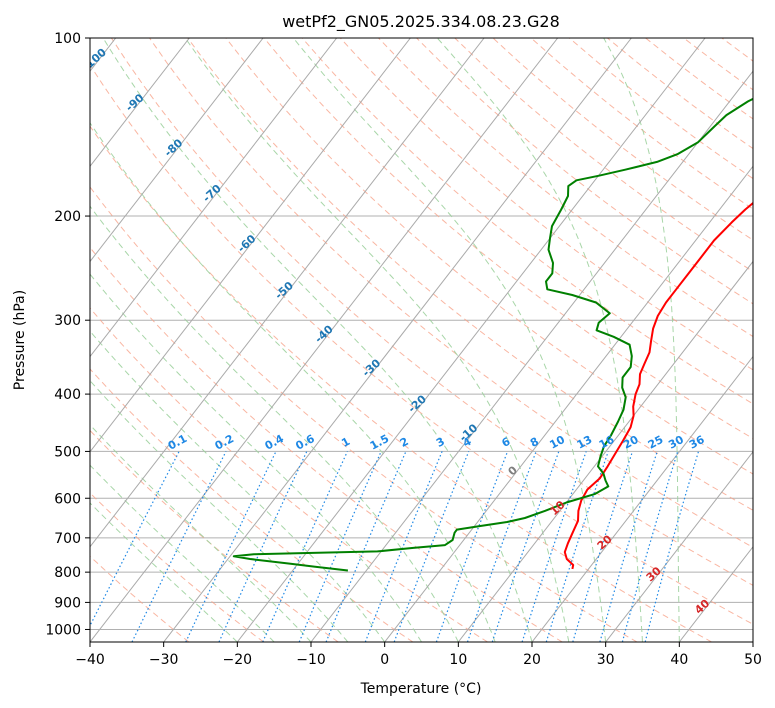  What do you see at coordinates (67, 603) in the screenshot?
I see `y-tick-label: 900` at bounding box center [67, 603].